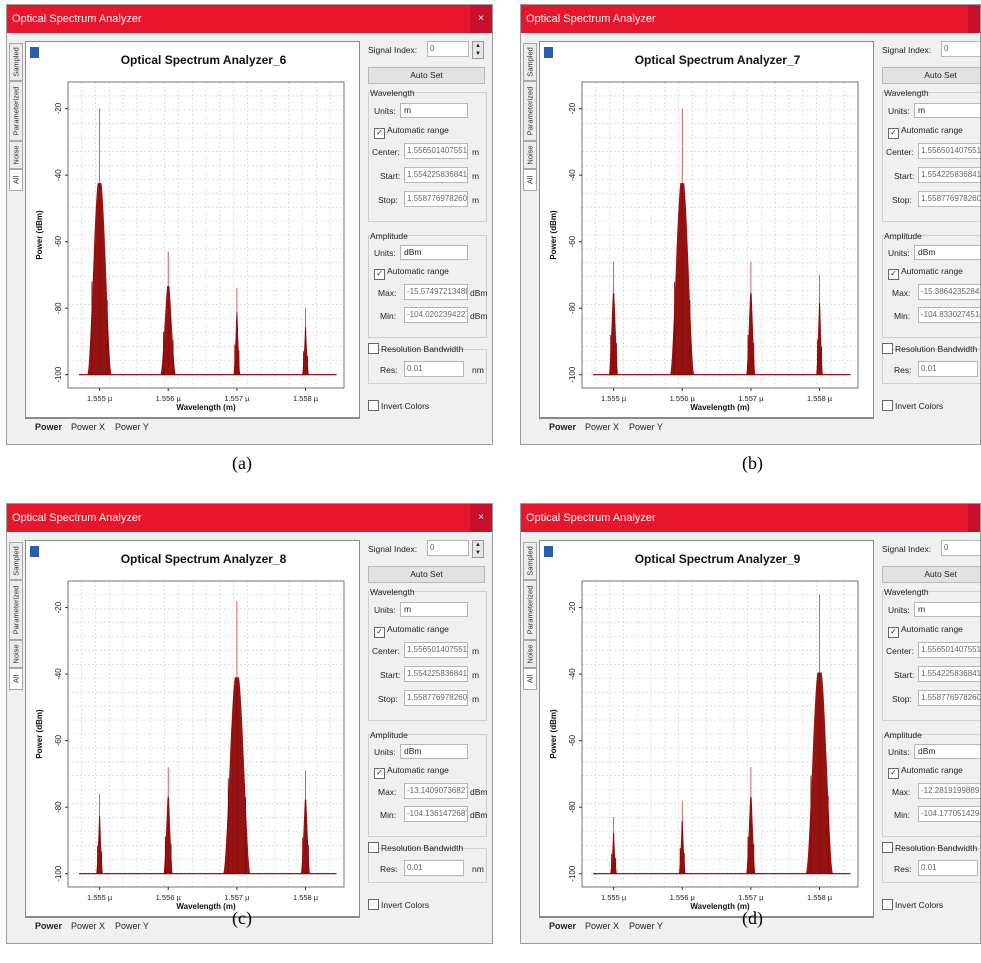 This screenshot has height=963, width=981. I want to click on y-tick-label: -40, so click(58, 674).